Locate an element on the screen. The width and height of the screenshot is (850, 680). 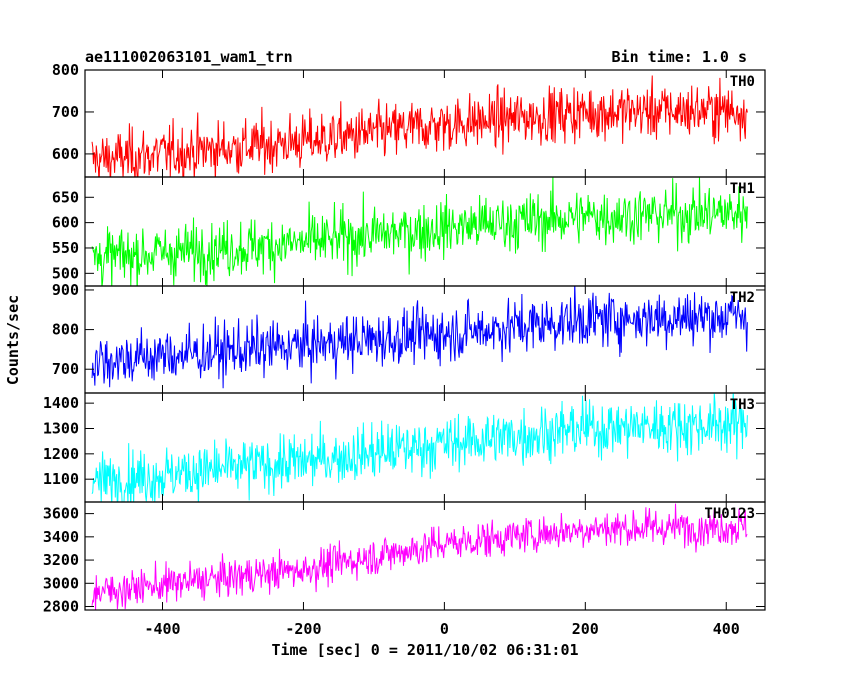
y-tick-label: 1200 is located at coordinates (61, 454).